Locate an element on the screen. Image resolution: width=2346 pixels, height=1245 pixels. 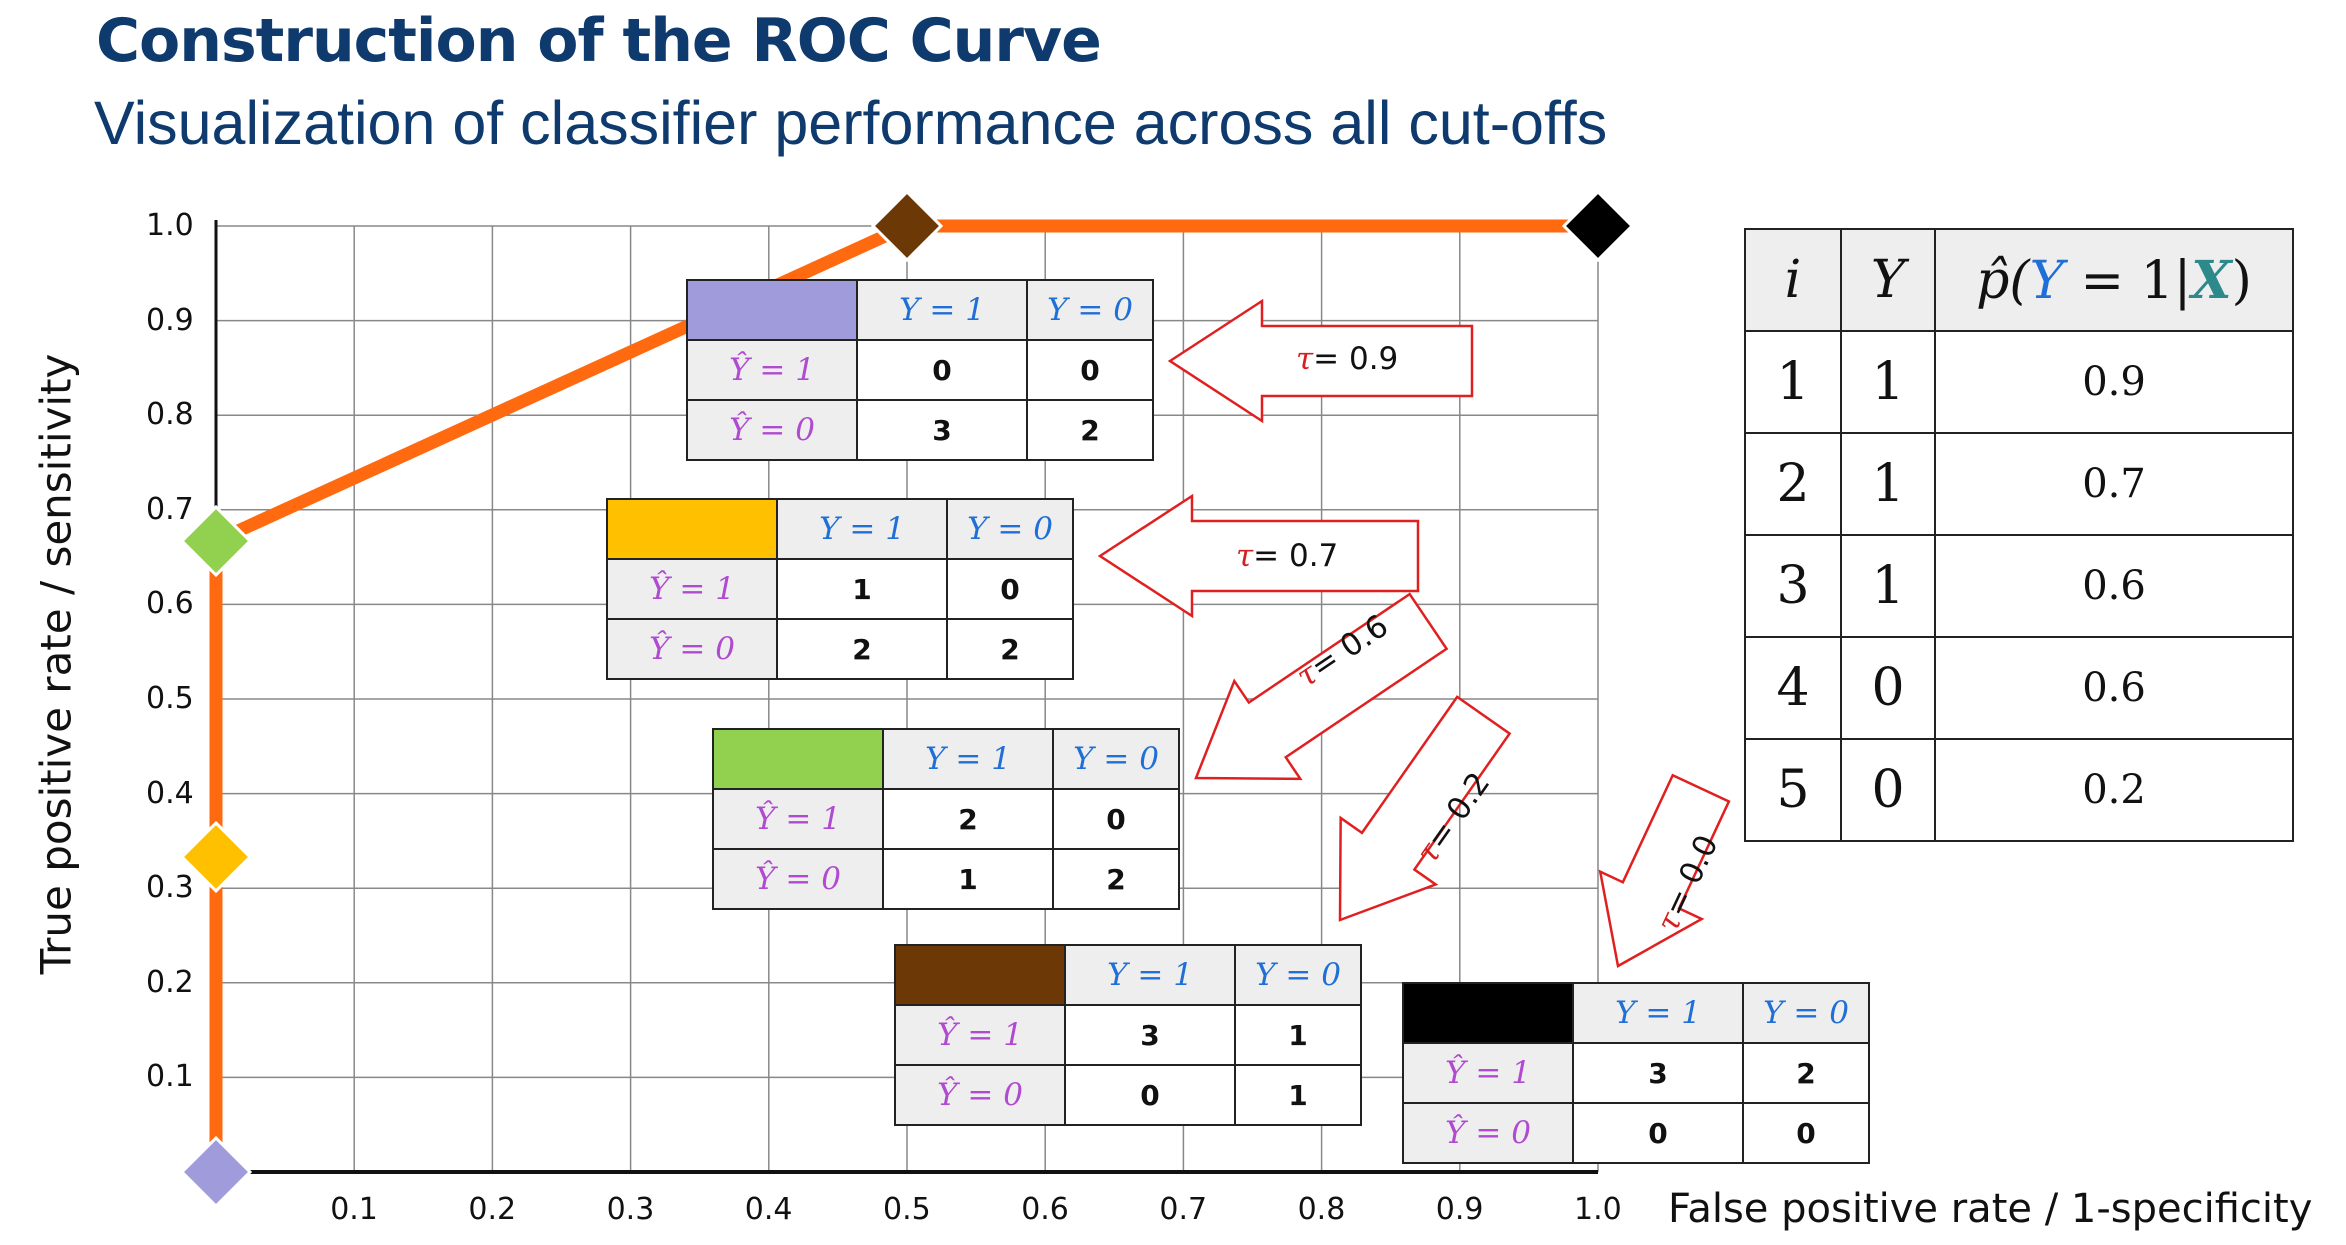
x-tick-label: 0.2 is located at coordinates (492, 1209).